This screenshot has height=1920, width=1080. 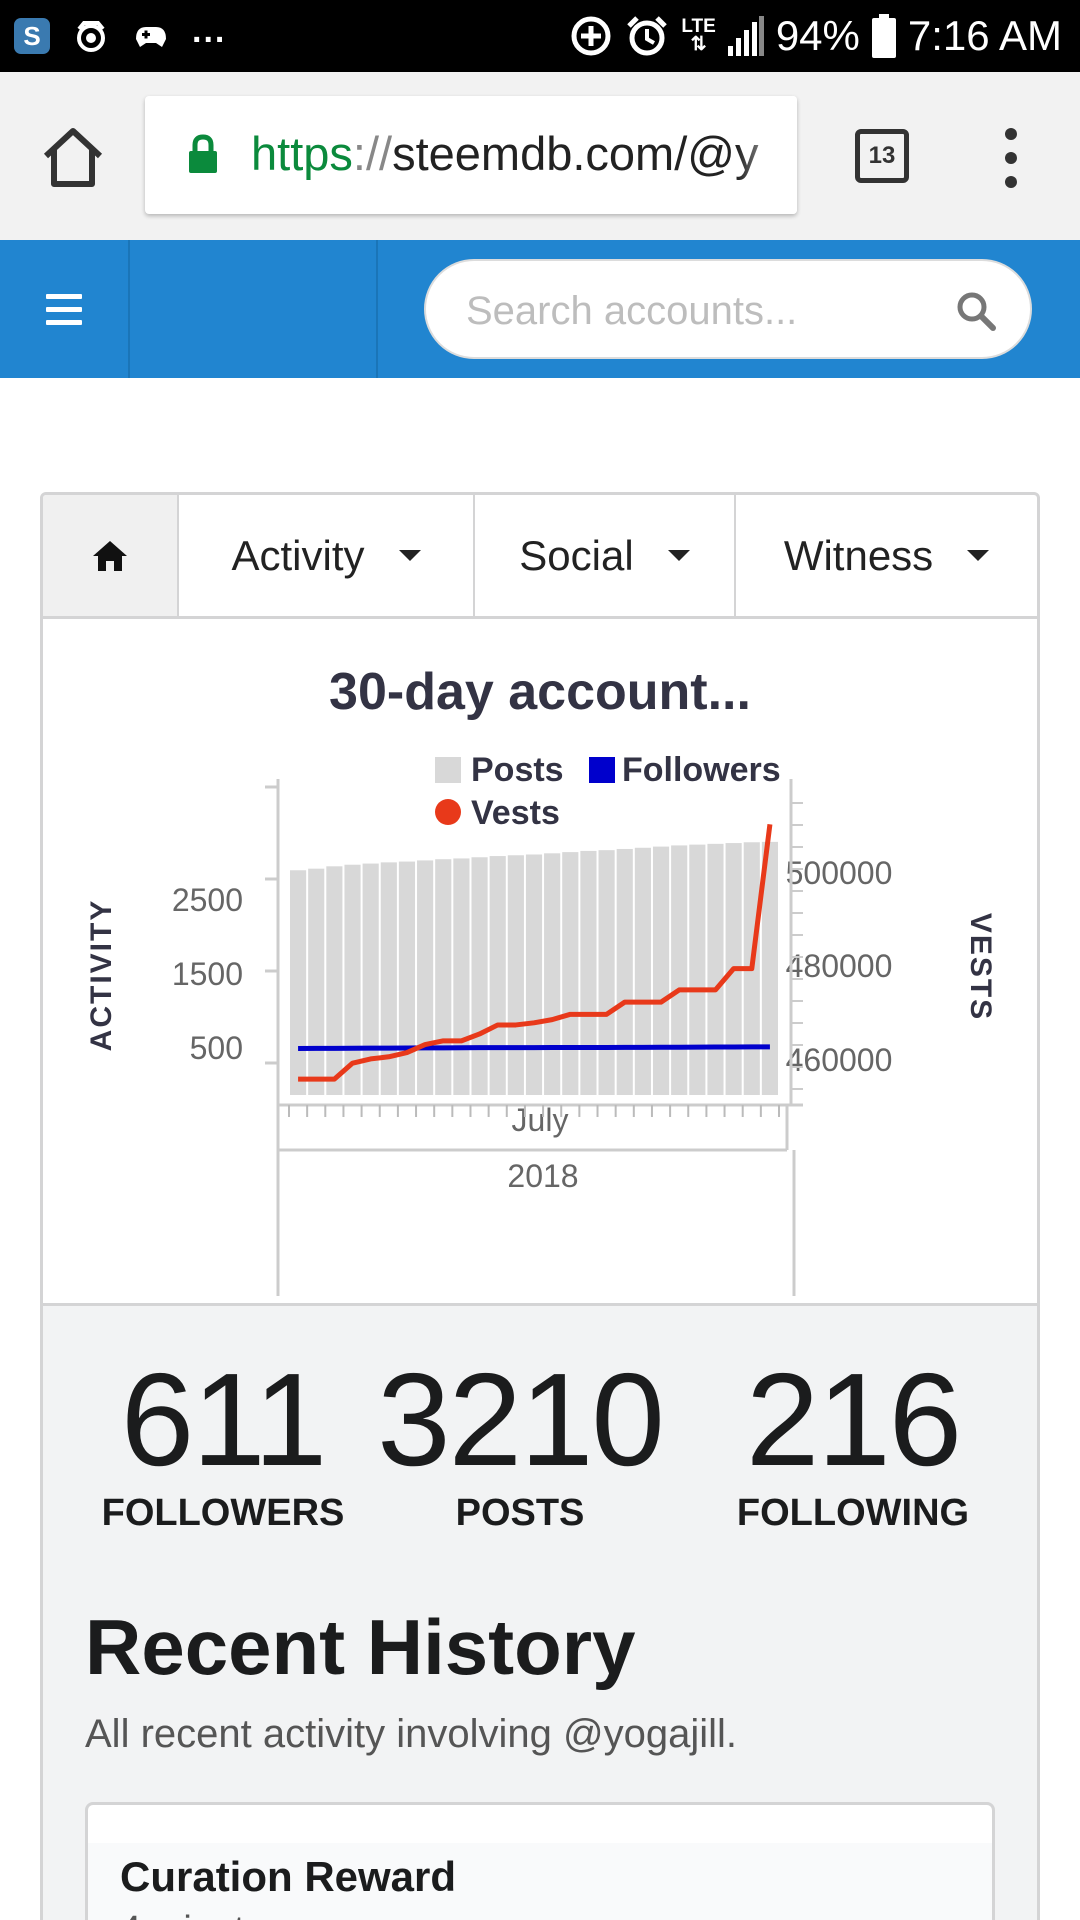 What do you see at coordinates (1011, 158) in the screenshot?
I see `overflow-menu-icon` at bounding box center [1011, 158].